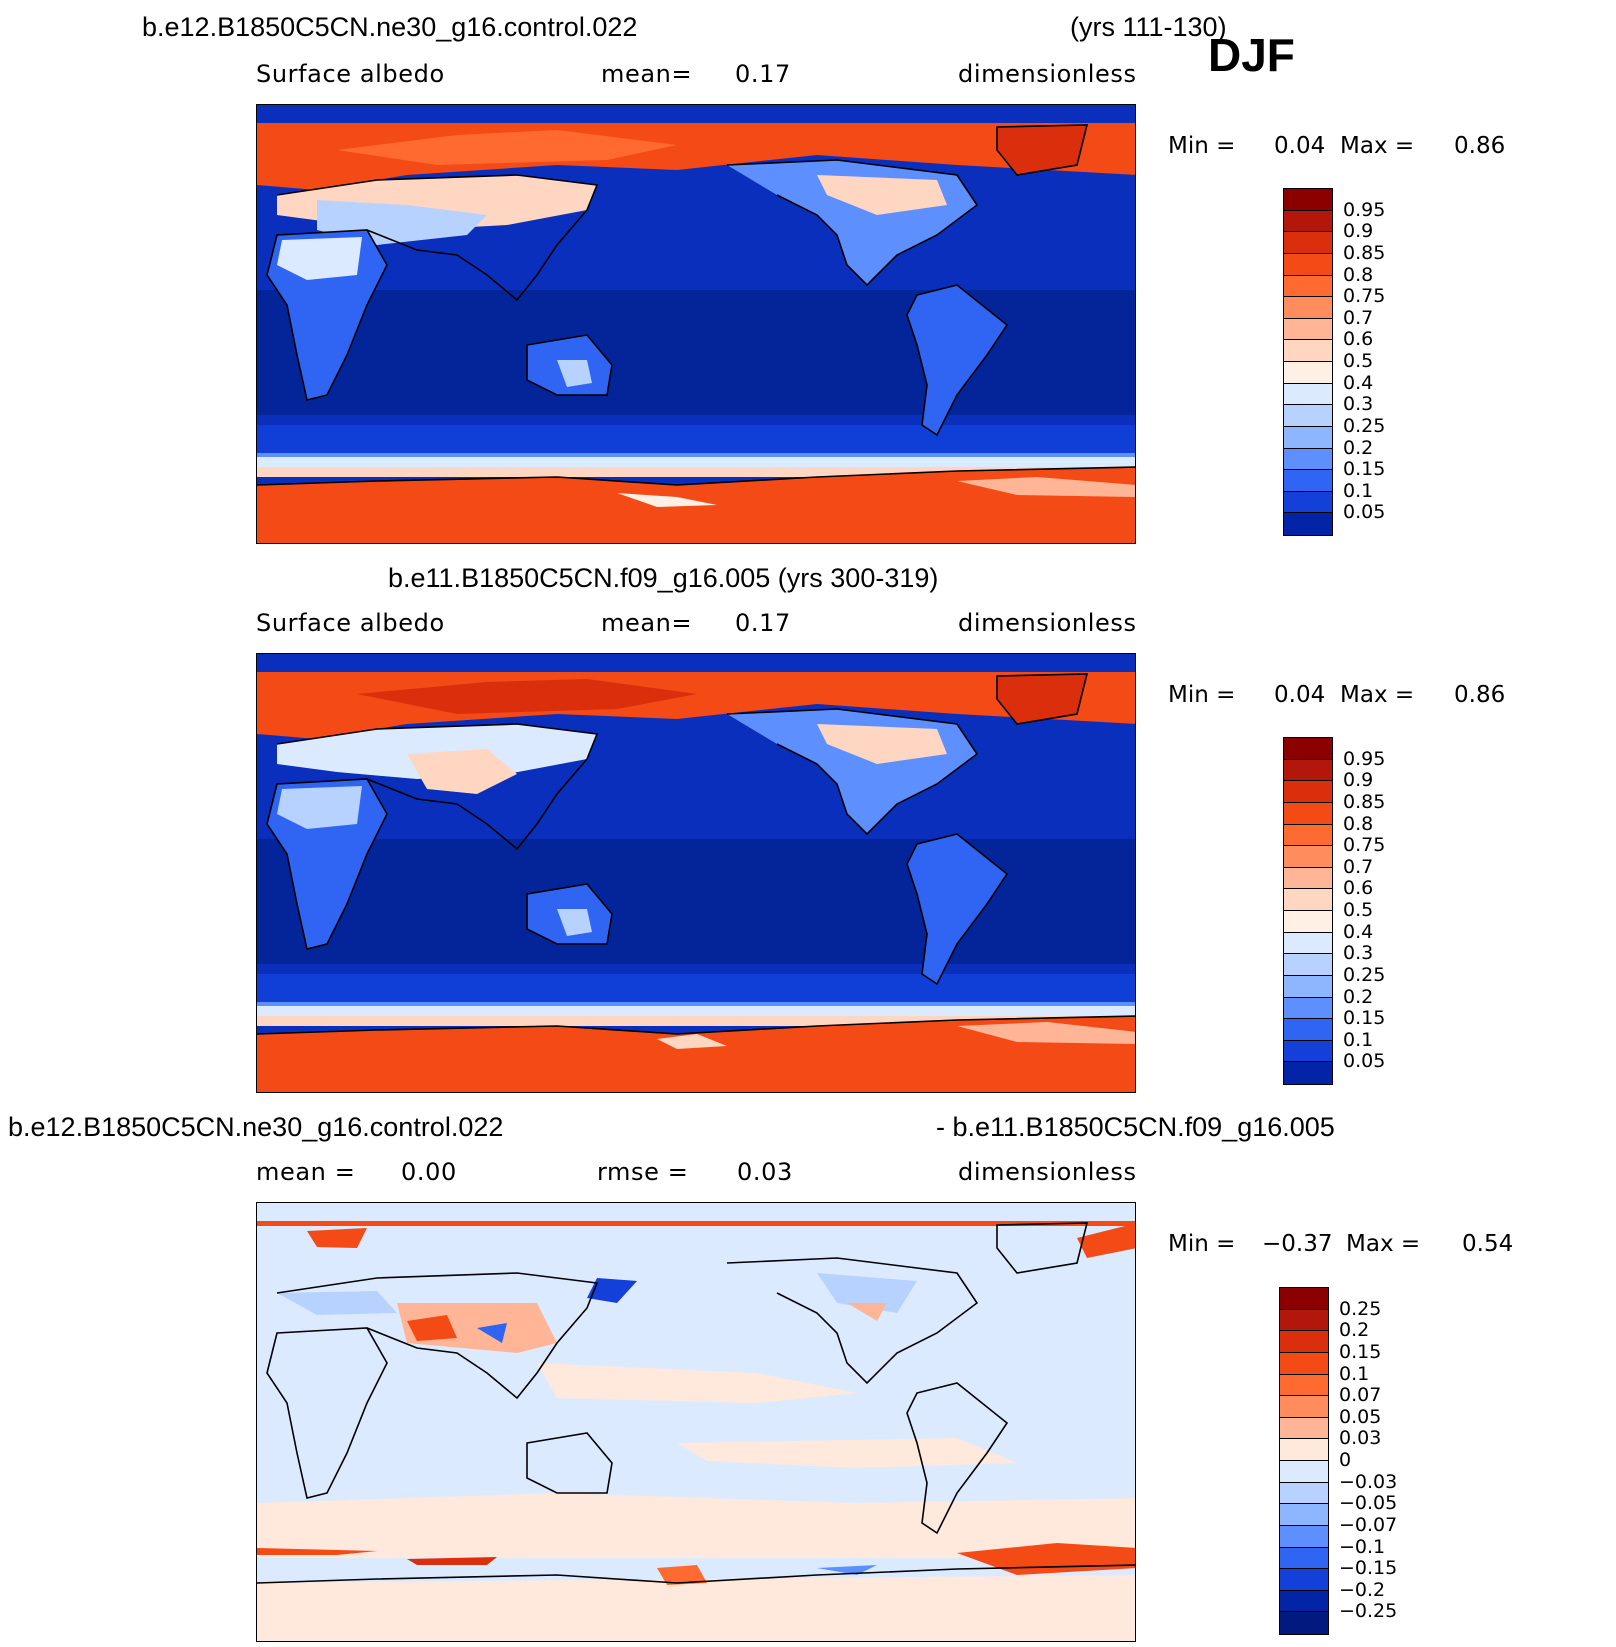 The height and width of the screenshot is (1647, 1616). I want to click on panel2-mean-label: mean=, so click(647, 623).